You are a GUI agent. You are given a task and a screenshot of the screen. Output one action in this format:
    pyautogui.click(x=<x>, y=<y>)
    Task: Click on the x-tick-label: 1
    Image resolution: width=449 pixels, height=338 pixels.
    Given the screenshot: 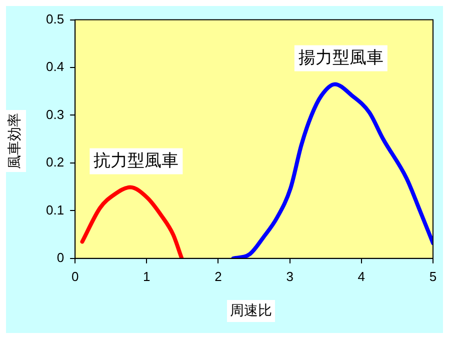 What is the action you would take?
    pyautogui.click(x=146, y=276)
    